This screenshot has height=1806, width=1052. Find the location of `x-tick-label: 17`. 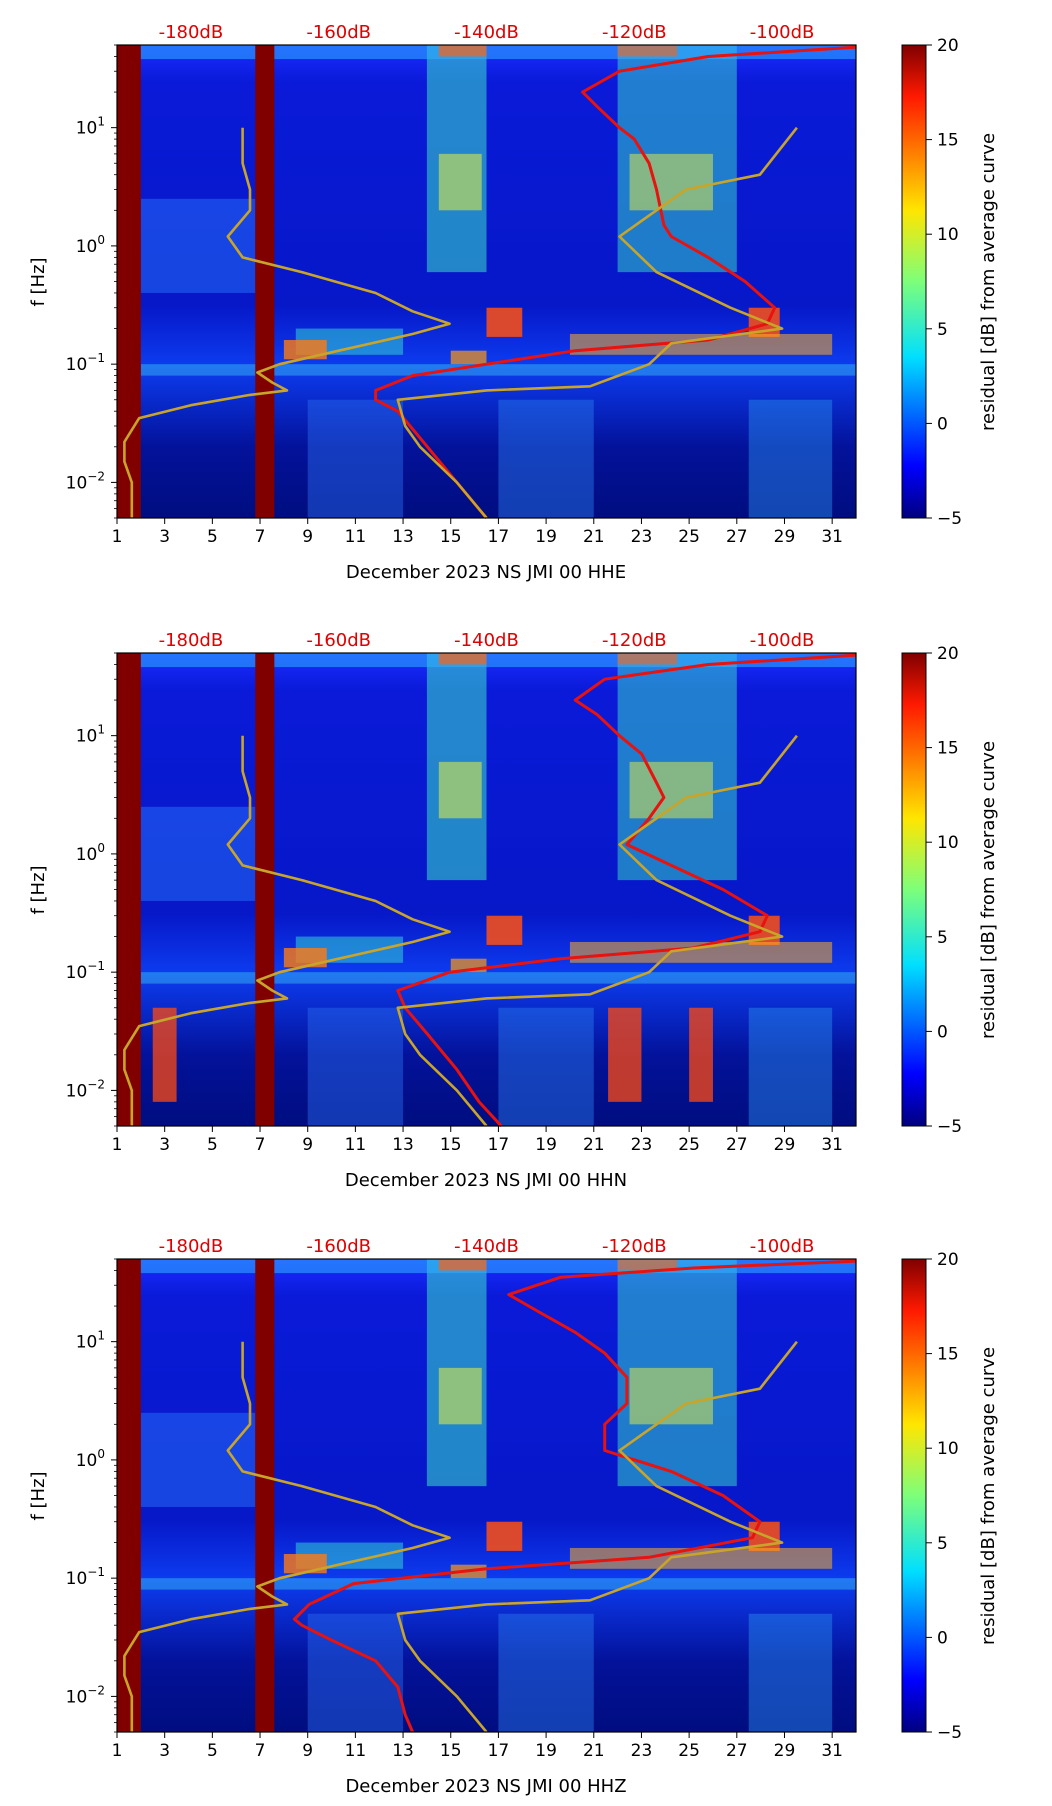

x-tick-label: 17 is located at coordinates (499, 1145).